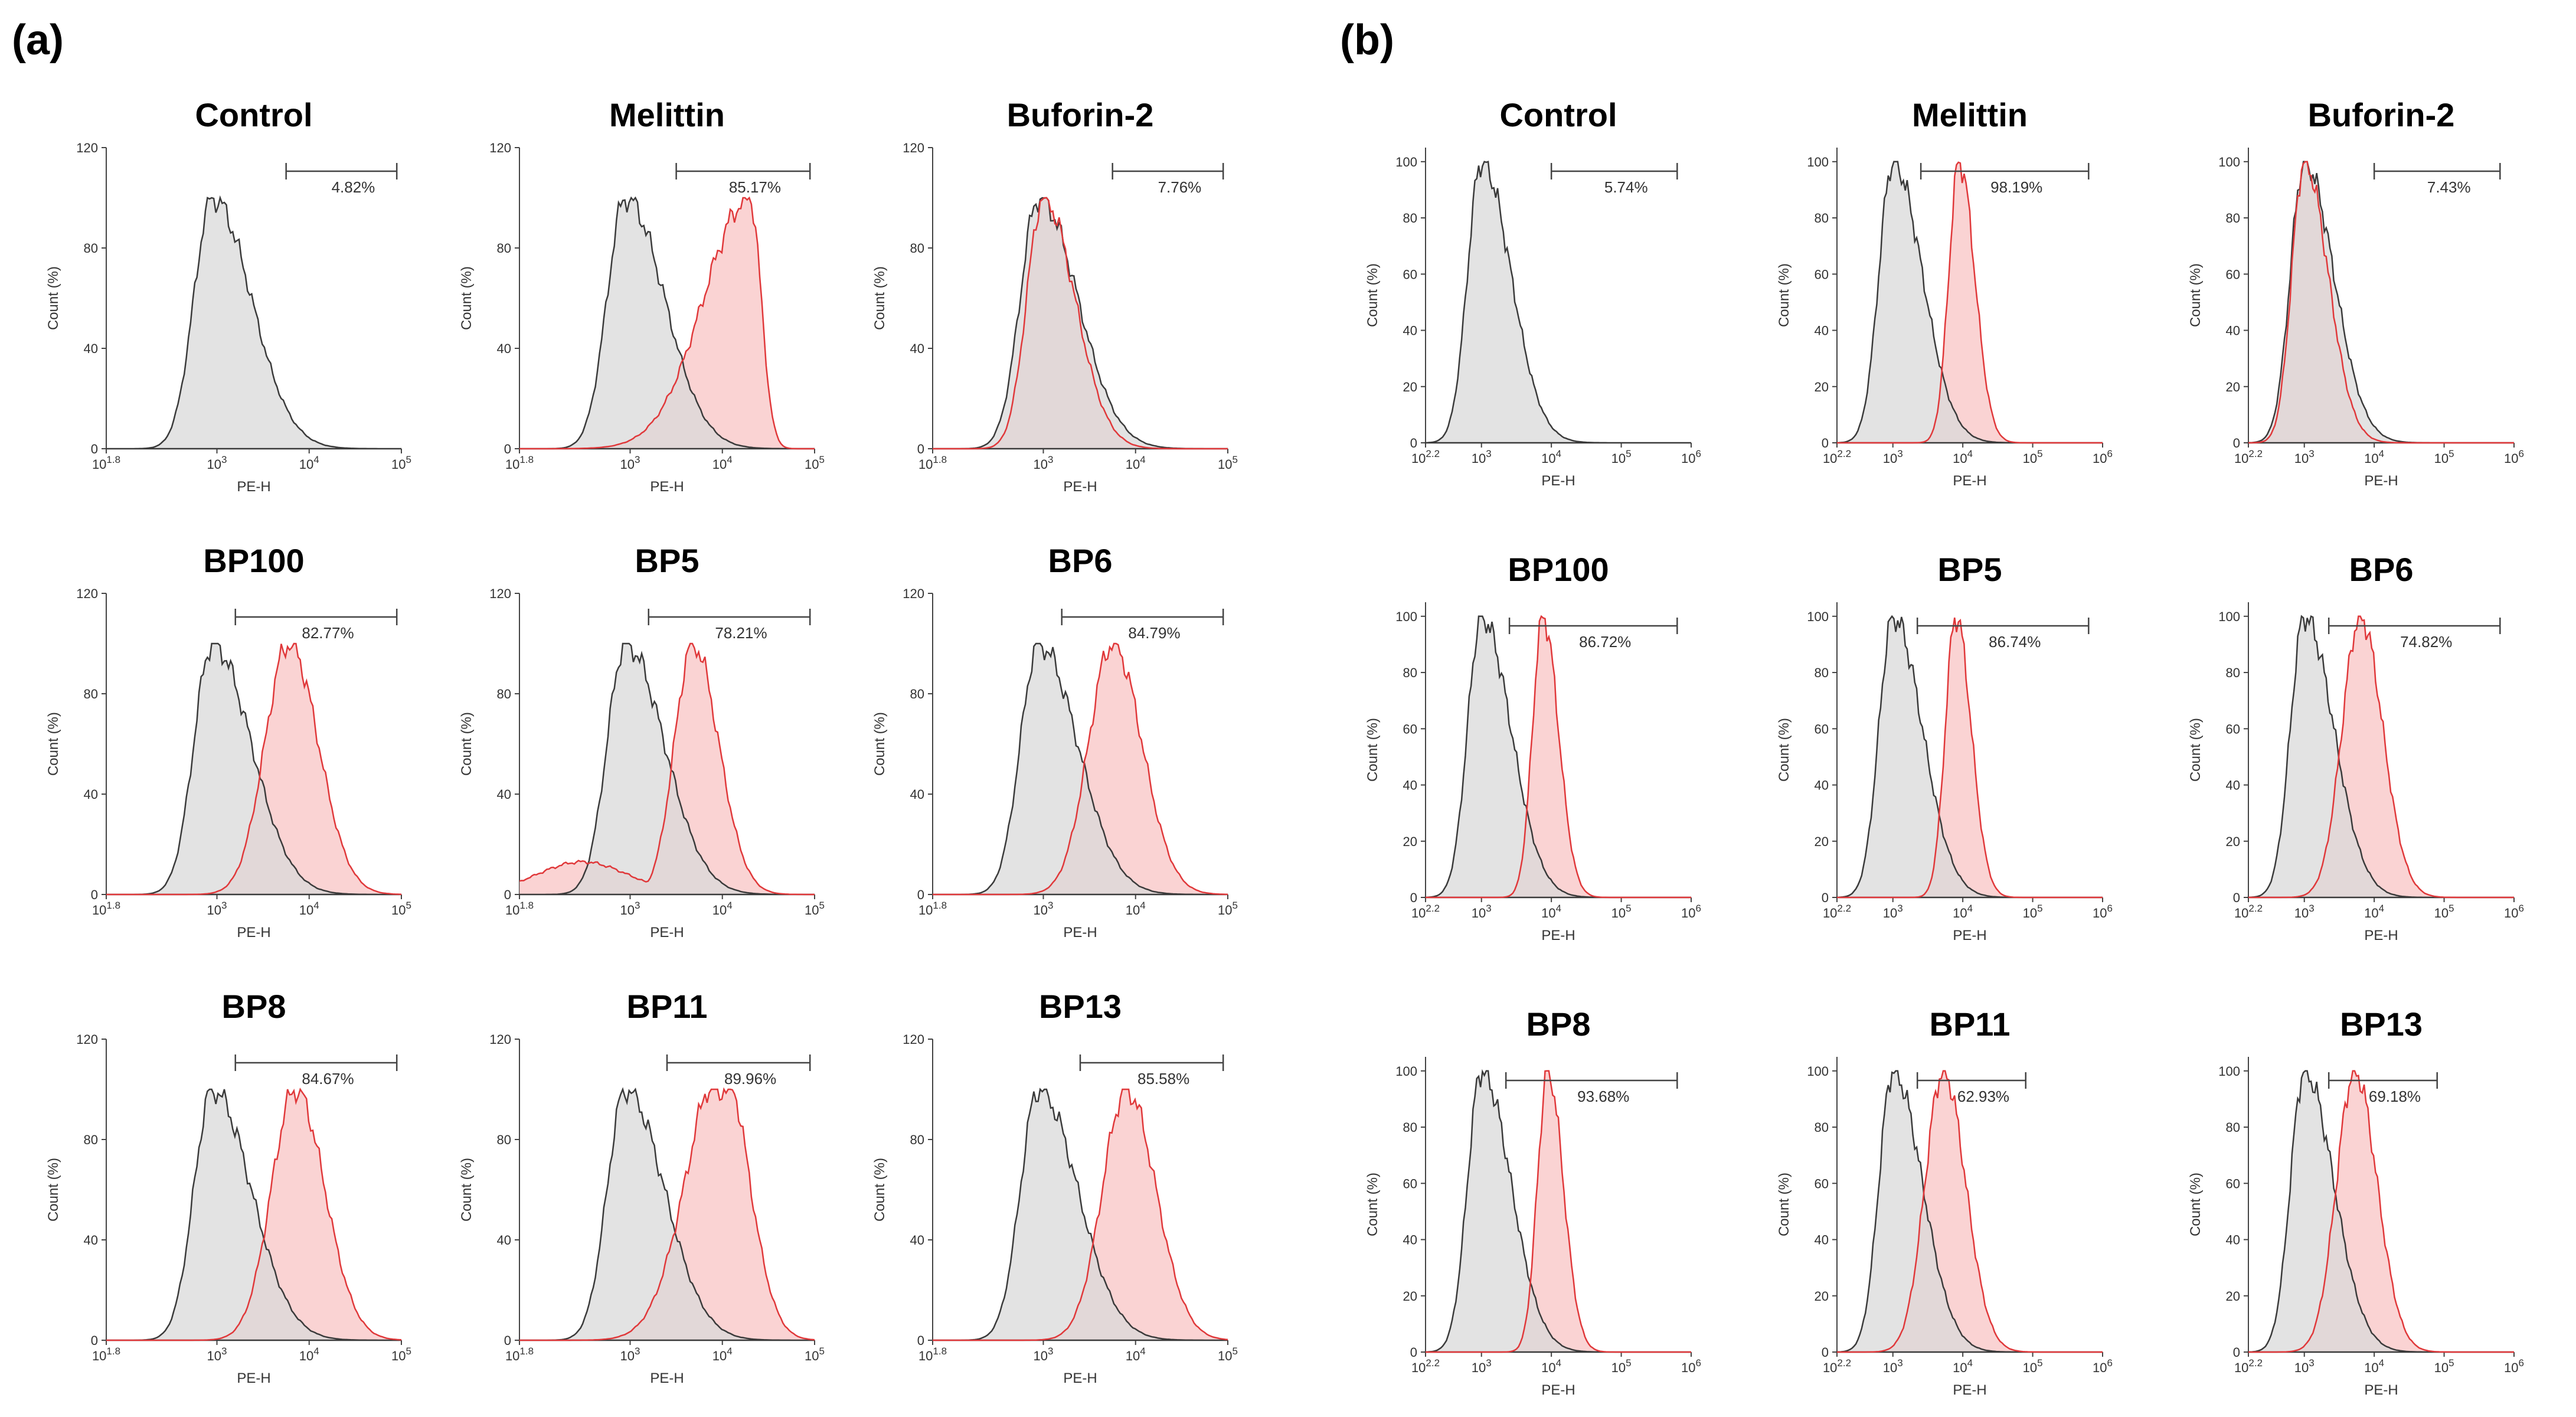 The width and height of the screenshot is (2576, 1417). I want to click on gate-percent: 84.67%, so click(328, 1079).